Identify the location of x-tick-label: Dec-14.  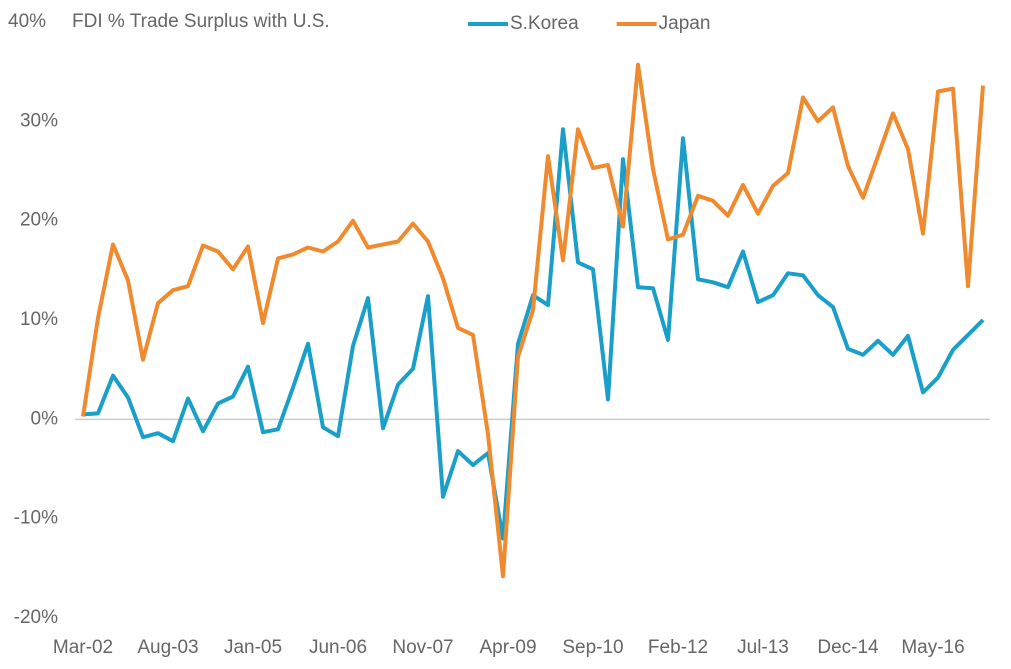
(848, 647).